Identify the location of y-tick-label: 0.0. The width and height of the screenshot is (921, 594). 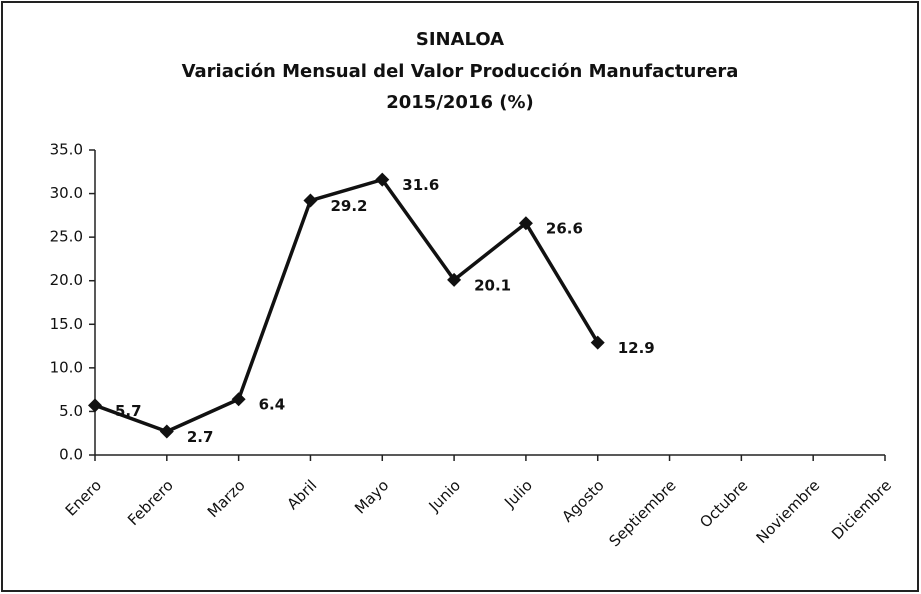
(71, 455).